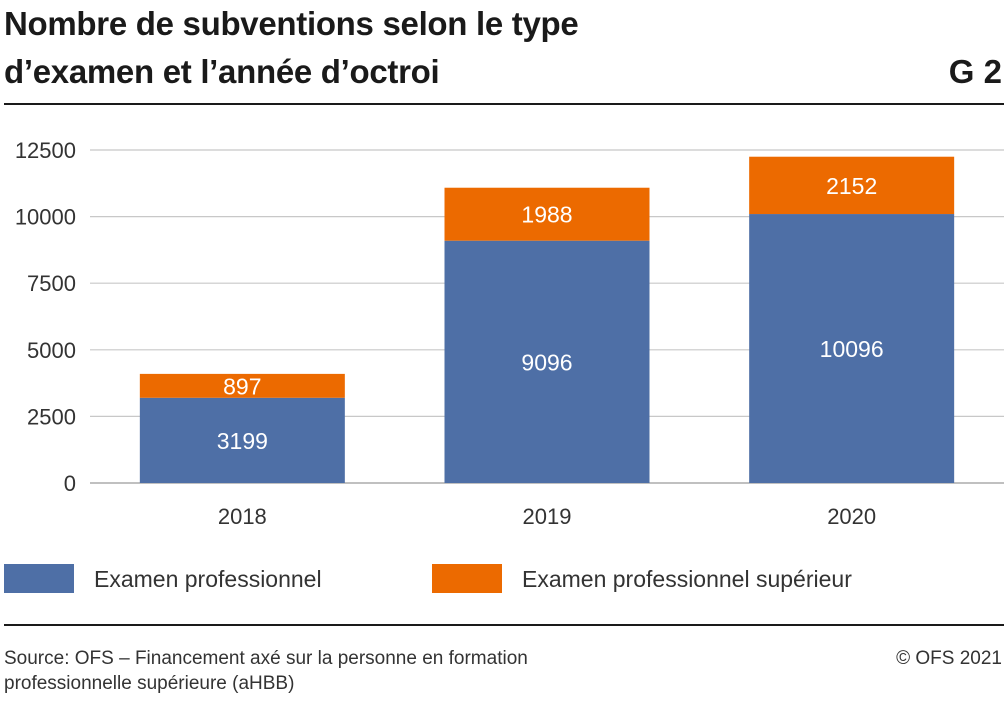 The height and width of the screenshot is (705, 1008). I want to click on y-tick-label: 7500, so click(51, 283).